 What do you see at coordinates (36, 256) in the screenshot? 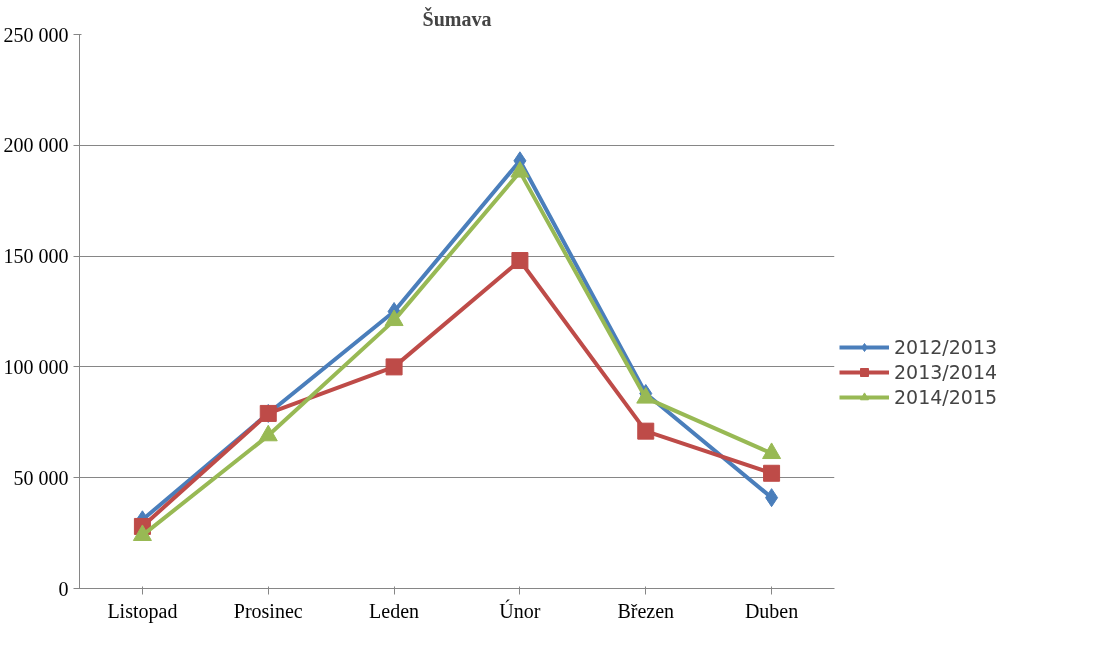
I see `y-tick-label: 150 000` at bounding box center [36, 256].